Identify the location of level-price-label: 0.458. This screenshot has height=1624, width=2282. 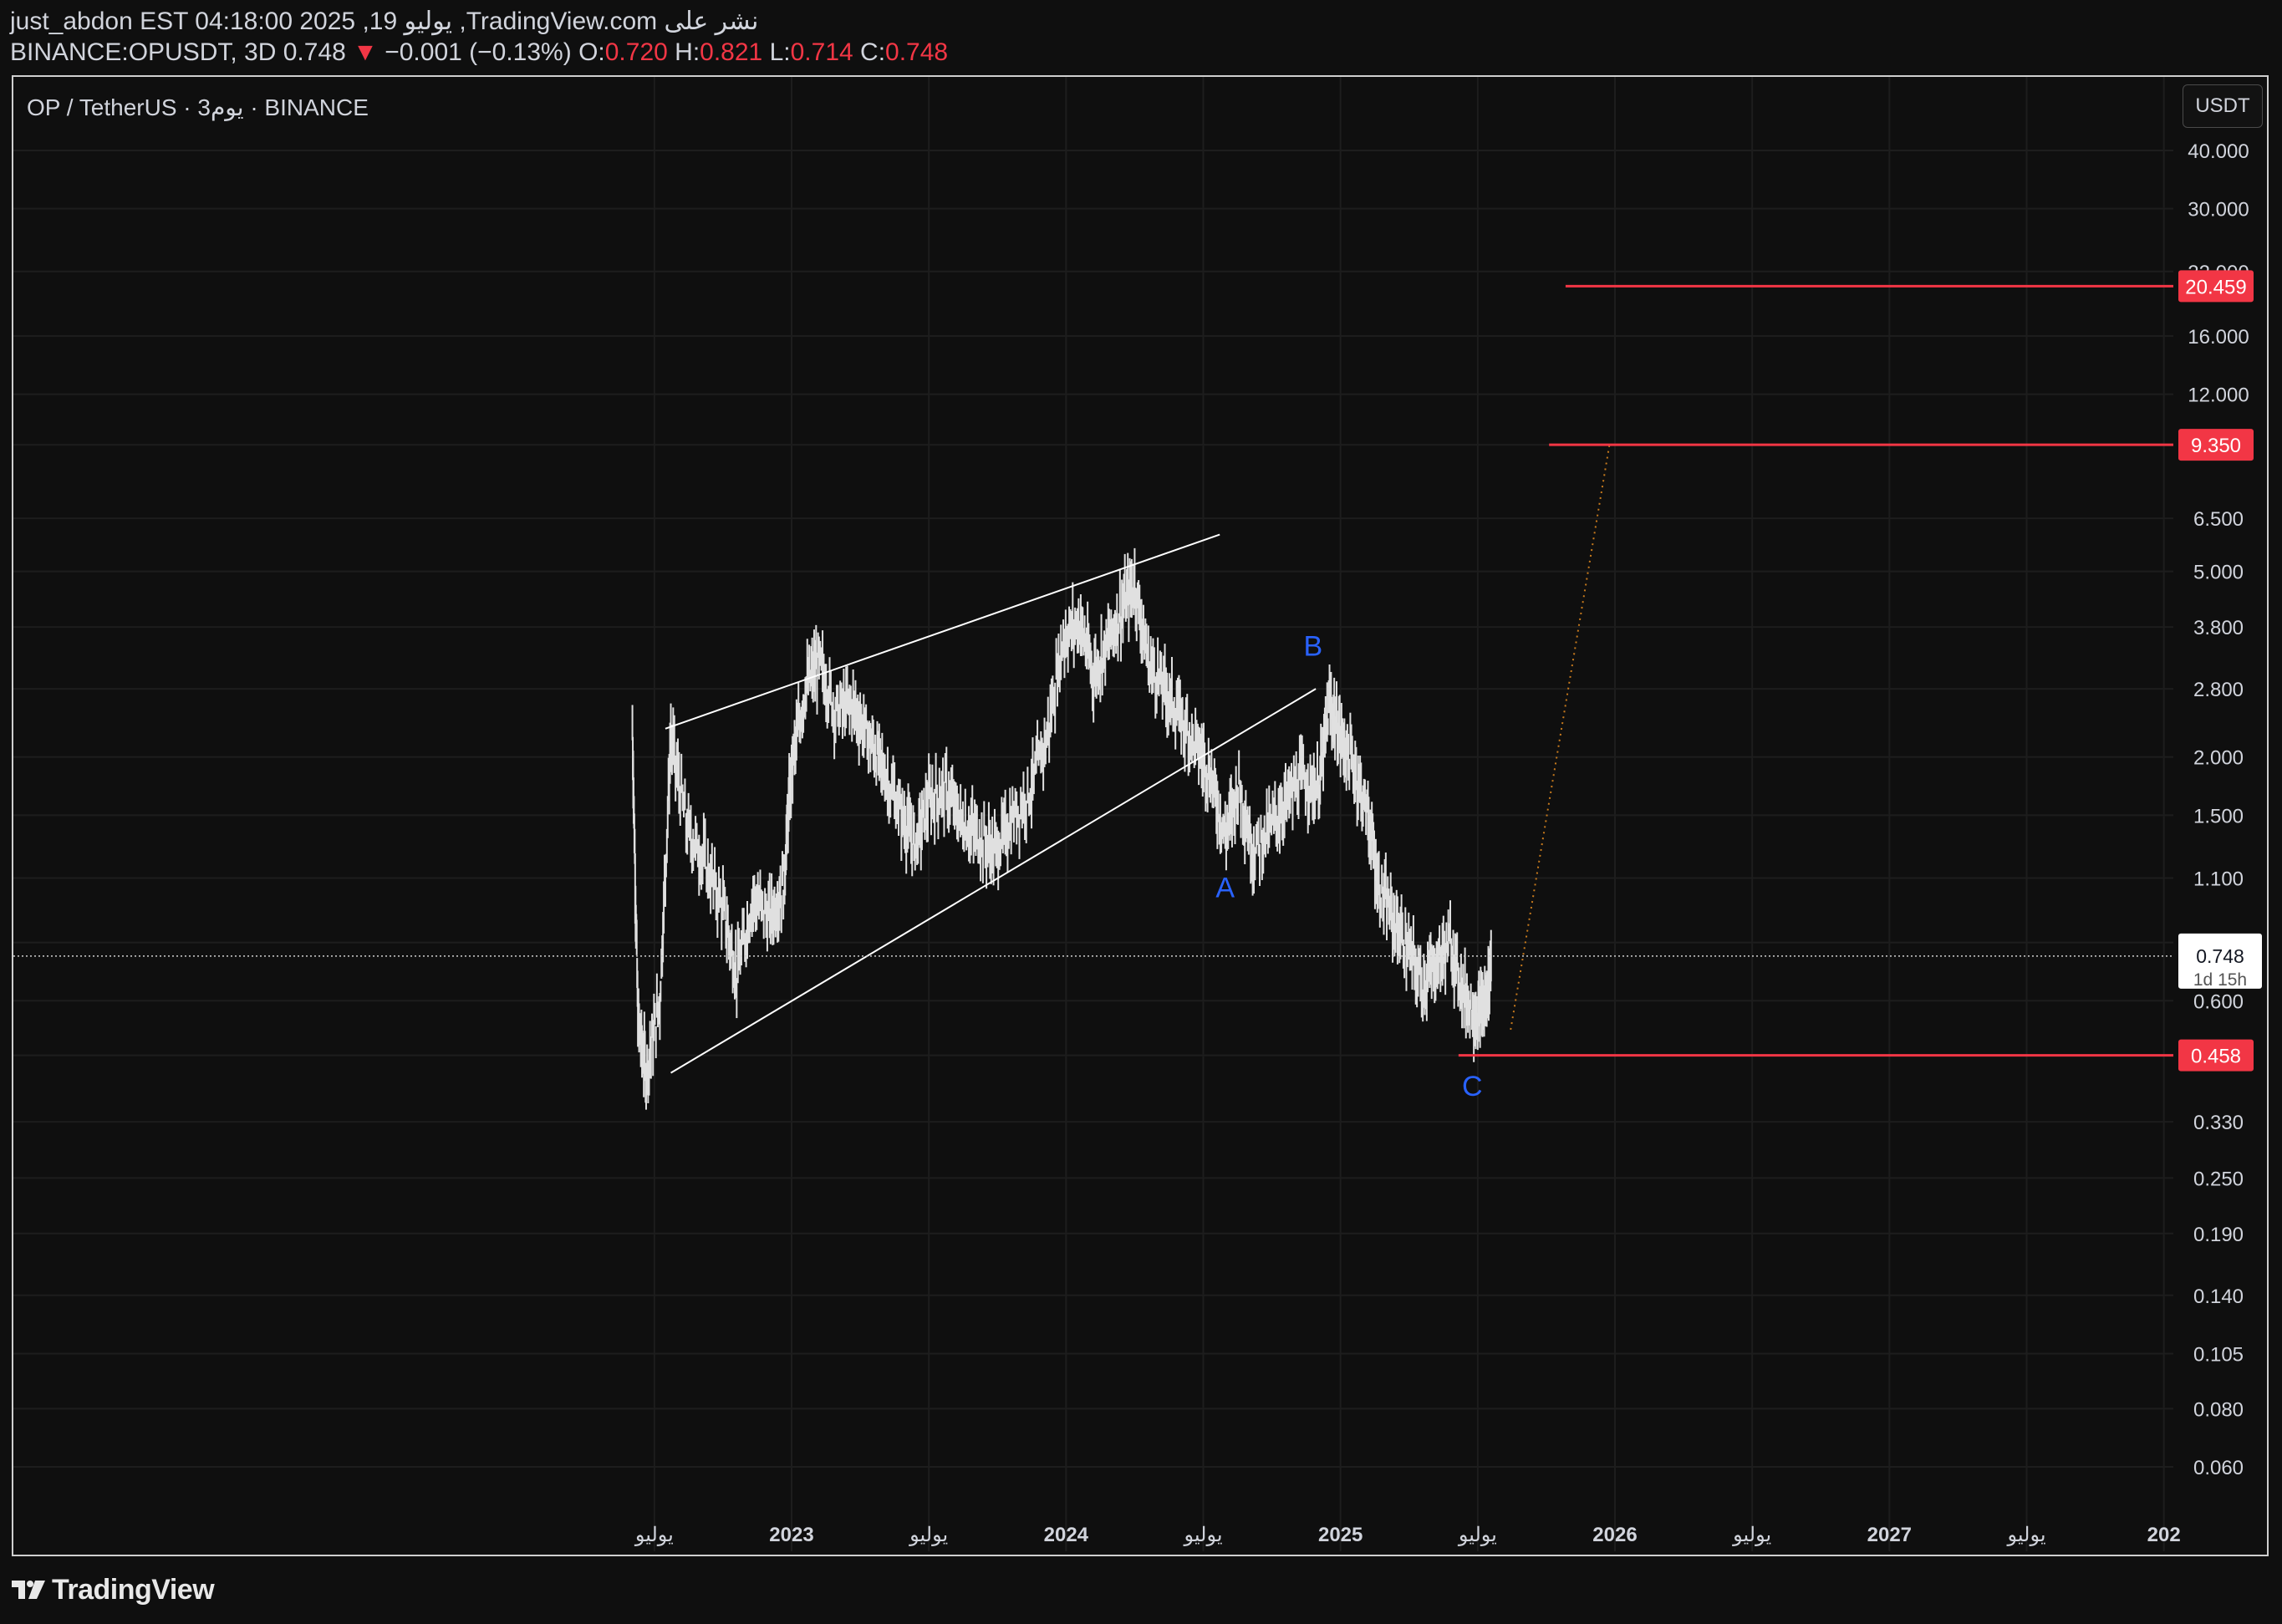
(2216, 1057).